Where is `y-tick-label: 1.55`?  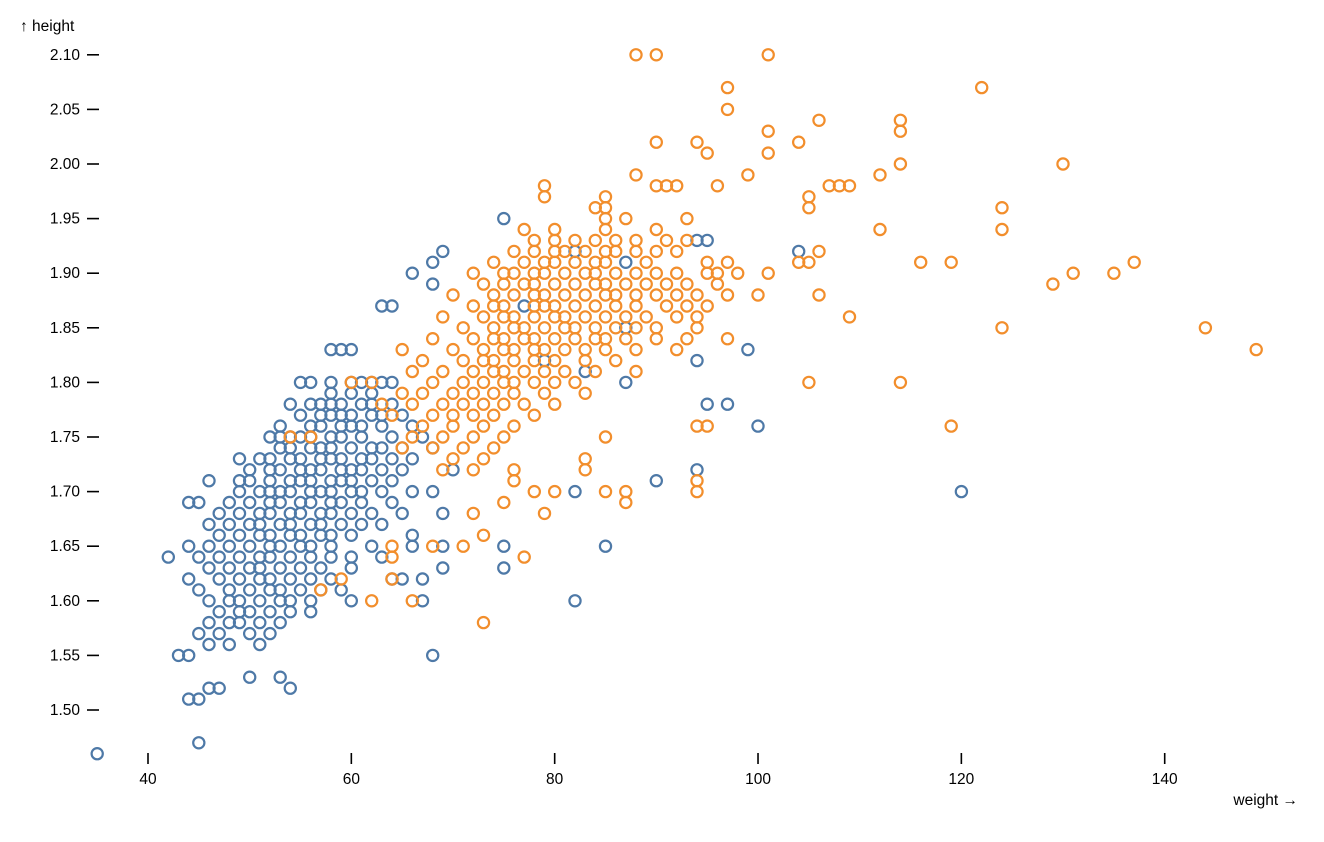
y-tick-label: 1.55 is located at coordinates (65, 655).